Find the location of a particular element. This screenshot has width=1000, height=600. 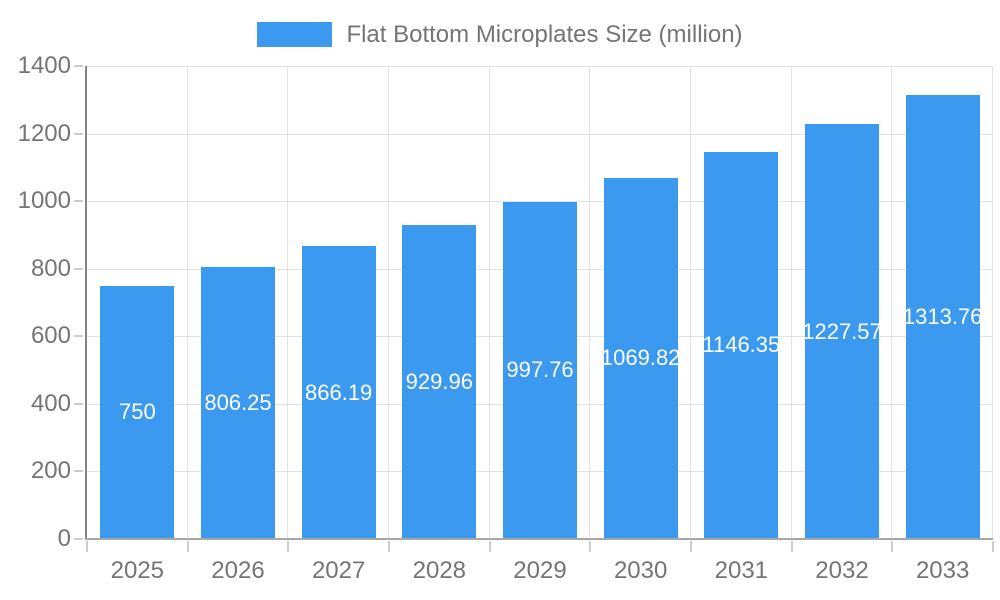

bar-value-label: 1227.57 is located at coordinates (842, 331).